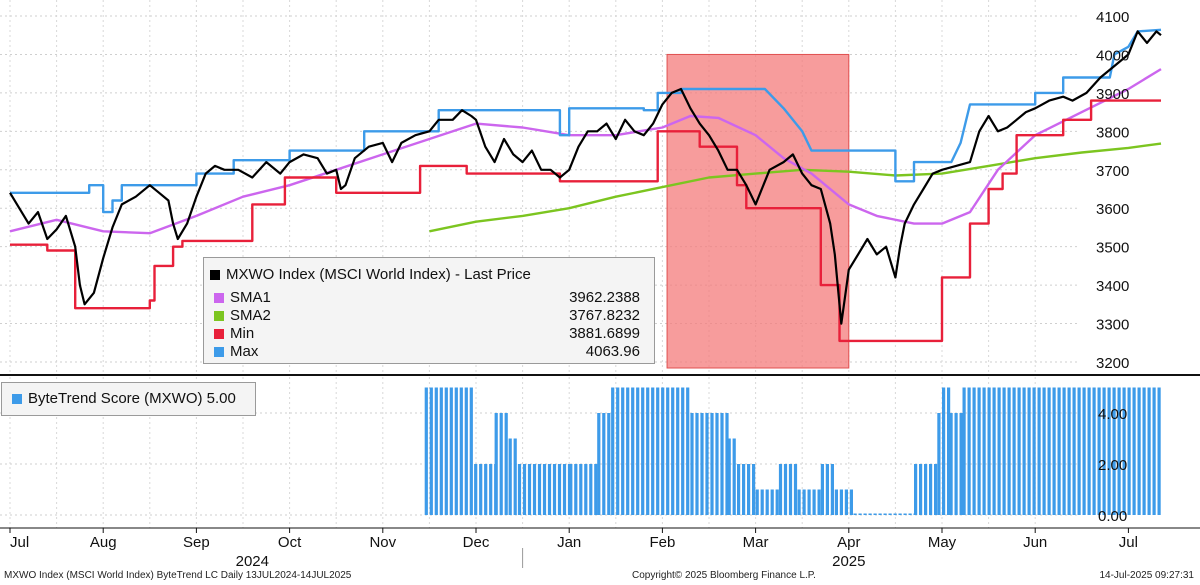  I want to click on legend-value: 4063.96, so click(612, 351).